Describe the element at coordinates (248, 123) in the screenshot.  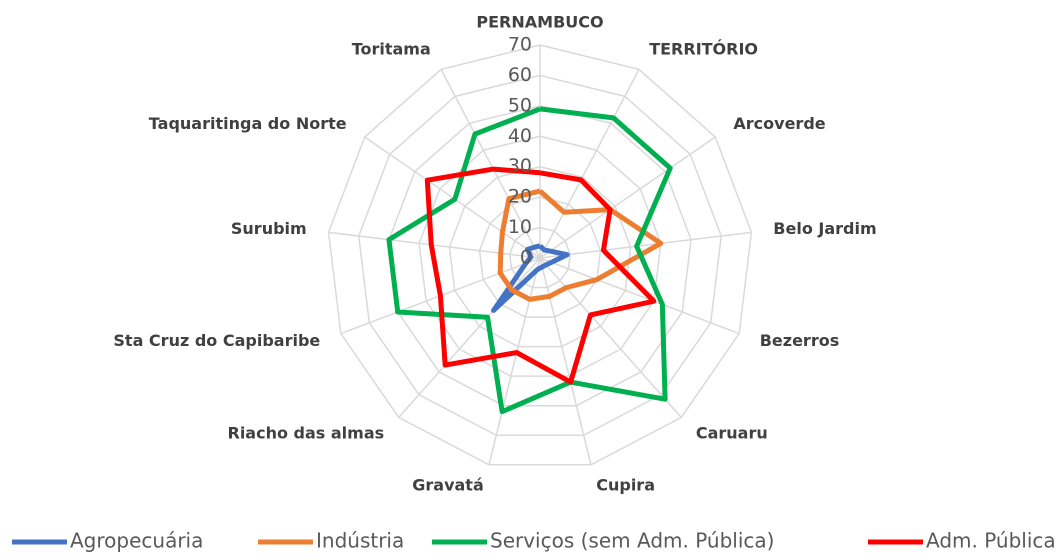
I see `category-label: Taquaritinga do Norte` at that location.